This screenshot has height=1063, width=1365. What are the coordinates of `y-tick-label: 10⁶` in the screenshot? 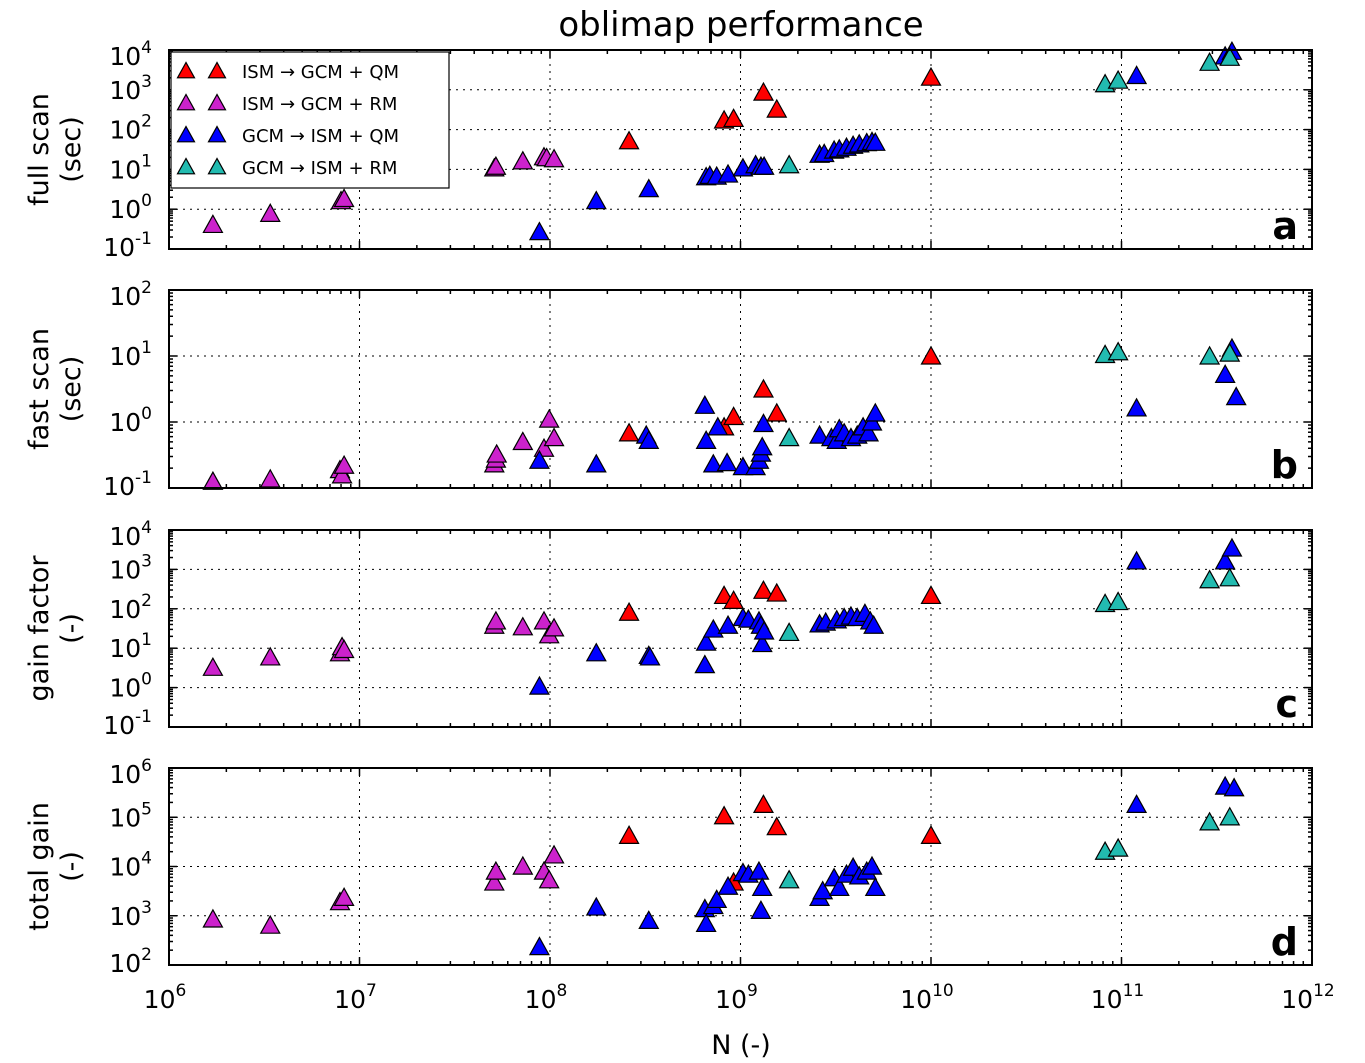 It's located at (130, 772).